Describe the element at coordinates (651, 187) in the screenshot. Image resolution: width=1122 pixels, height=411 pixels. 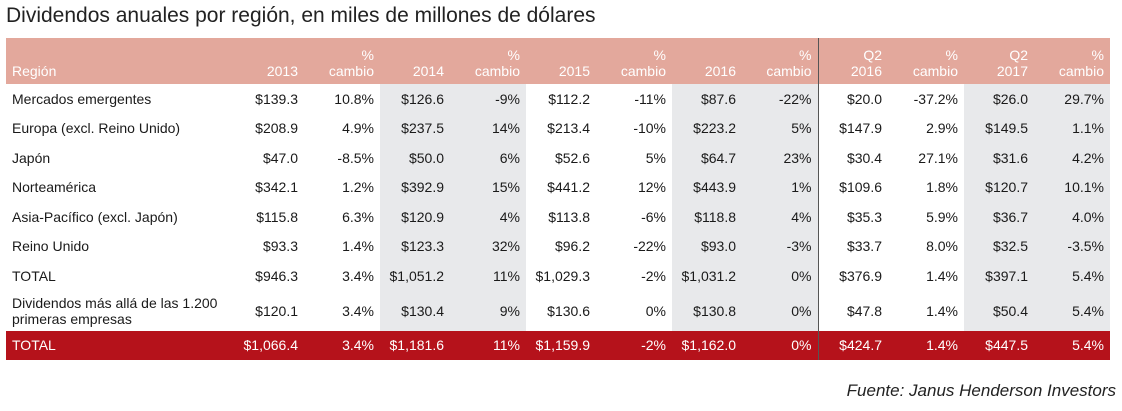
I see `pct-change-cell: 12%` at that location.